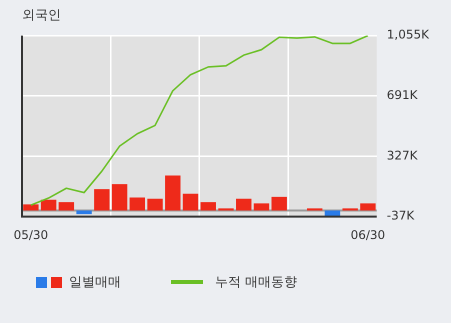 The width and height of the screenshot is (451, 323). Describe the element at coordinates (401, 215) in the screenshot. I see `y-tick-label: -37K` at that location.